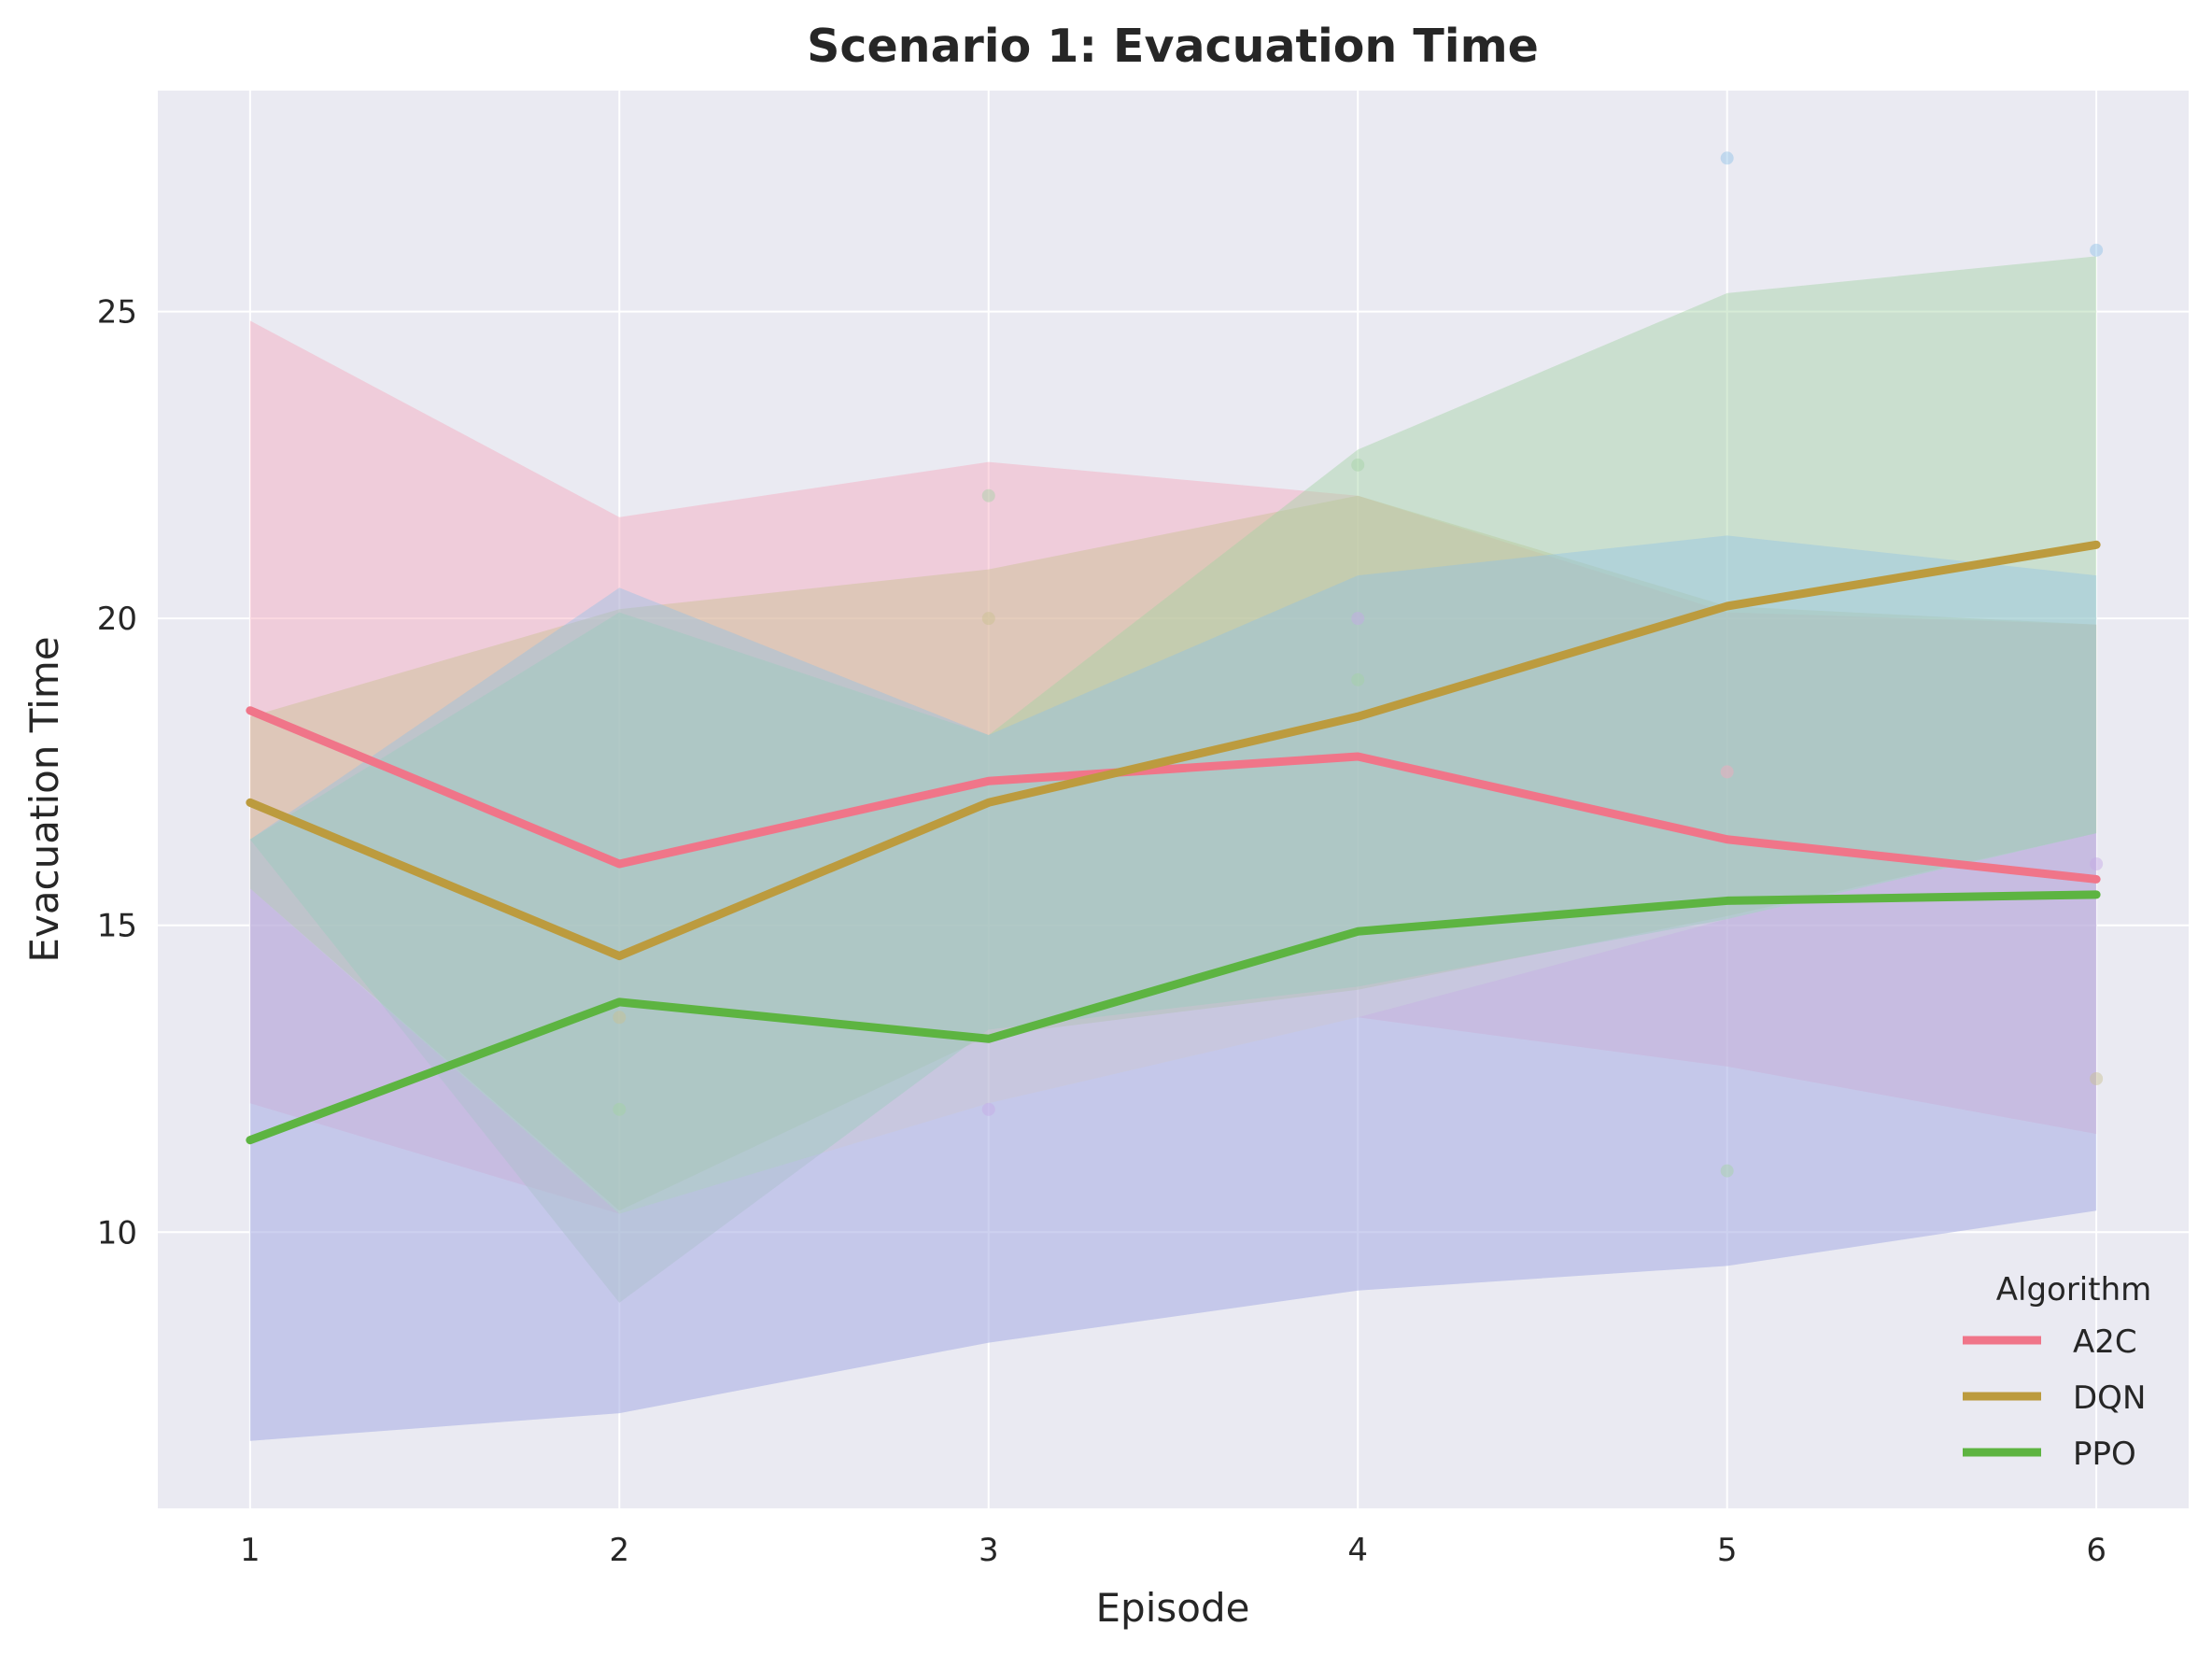 The width and height of the screenshot is (2212, 1655). I want to click on y-tick-label: 15, so click(117, 927).